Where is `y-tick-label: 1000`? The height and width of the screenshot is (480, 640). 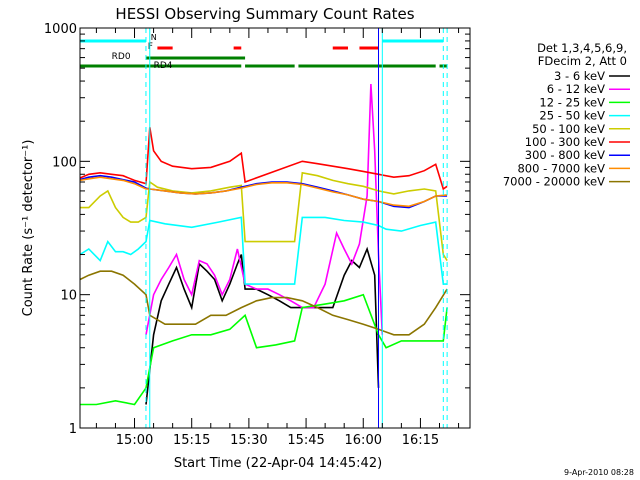 y-tick-label: 1000 is located at coordinates (60, 29).